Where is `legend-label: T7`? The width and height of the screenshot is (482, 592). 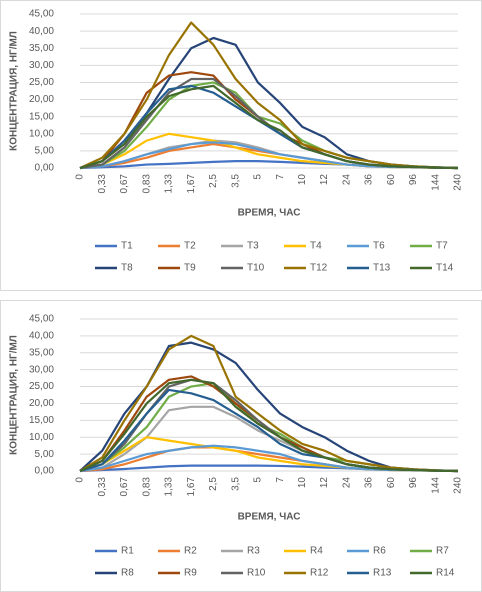
legend-label: T7 is located at coordinates (442, 246).